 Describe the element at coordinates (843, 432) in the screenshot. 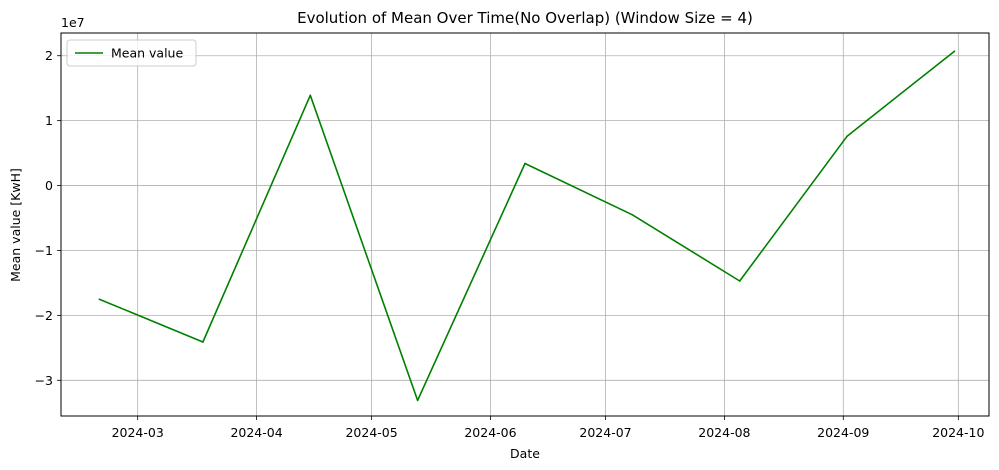

I see `x-tick-label: 2024-09` at that location.